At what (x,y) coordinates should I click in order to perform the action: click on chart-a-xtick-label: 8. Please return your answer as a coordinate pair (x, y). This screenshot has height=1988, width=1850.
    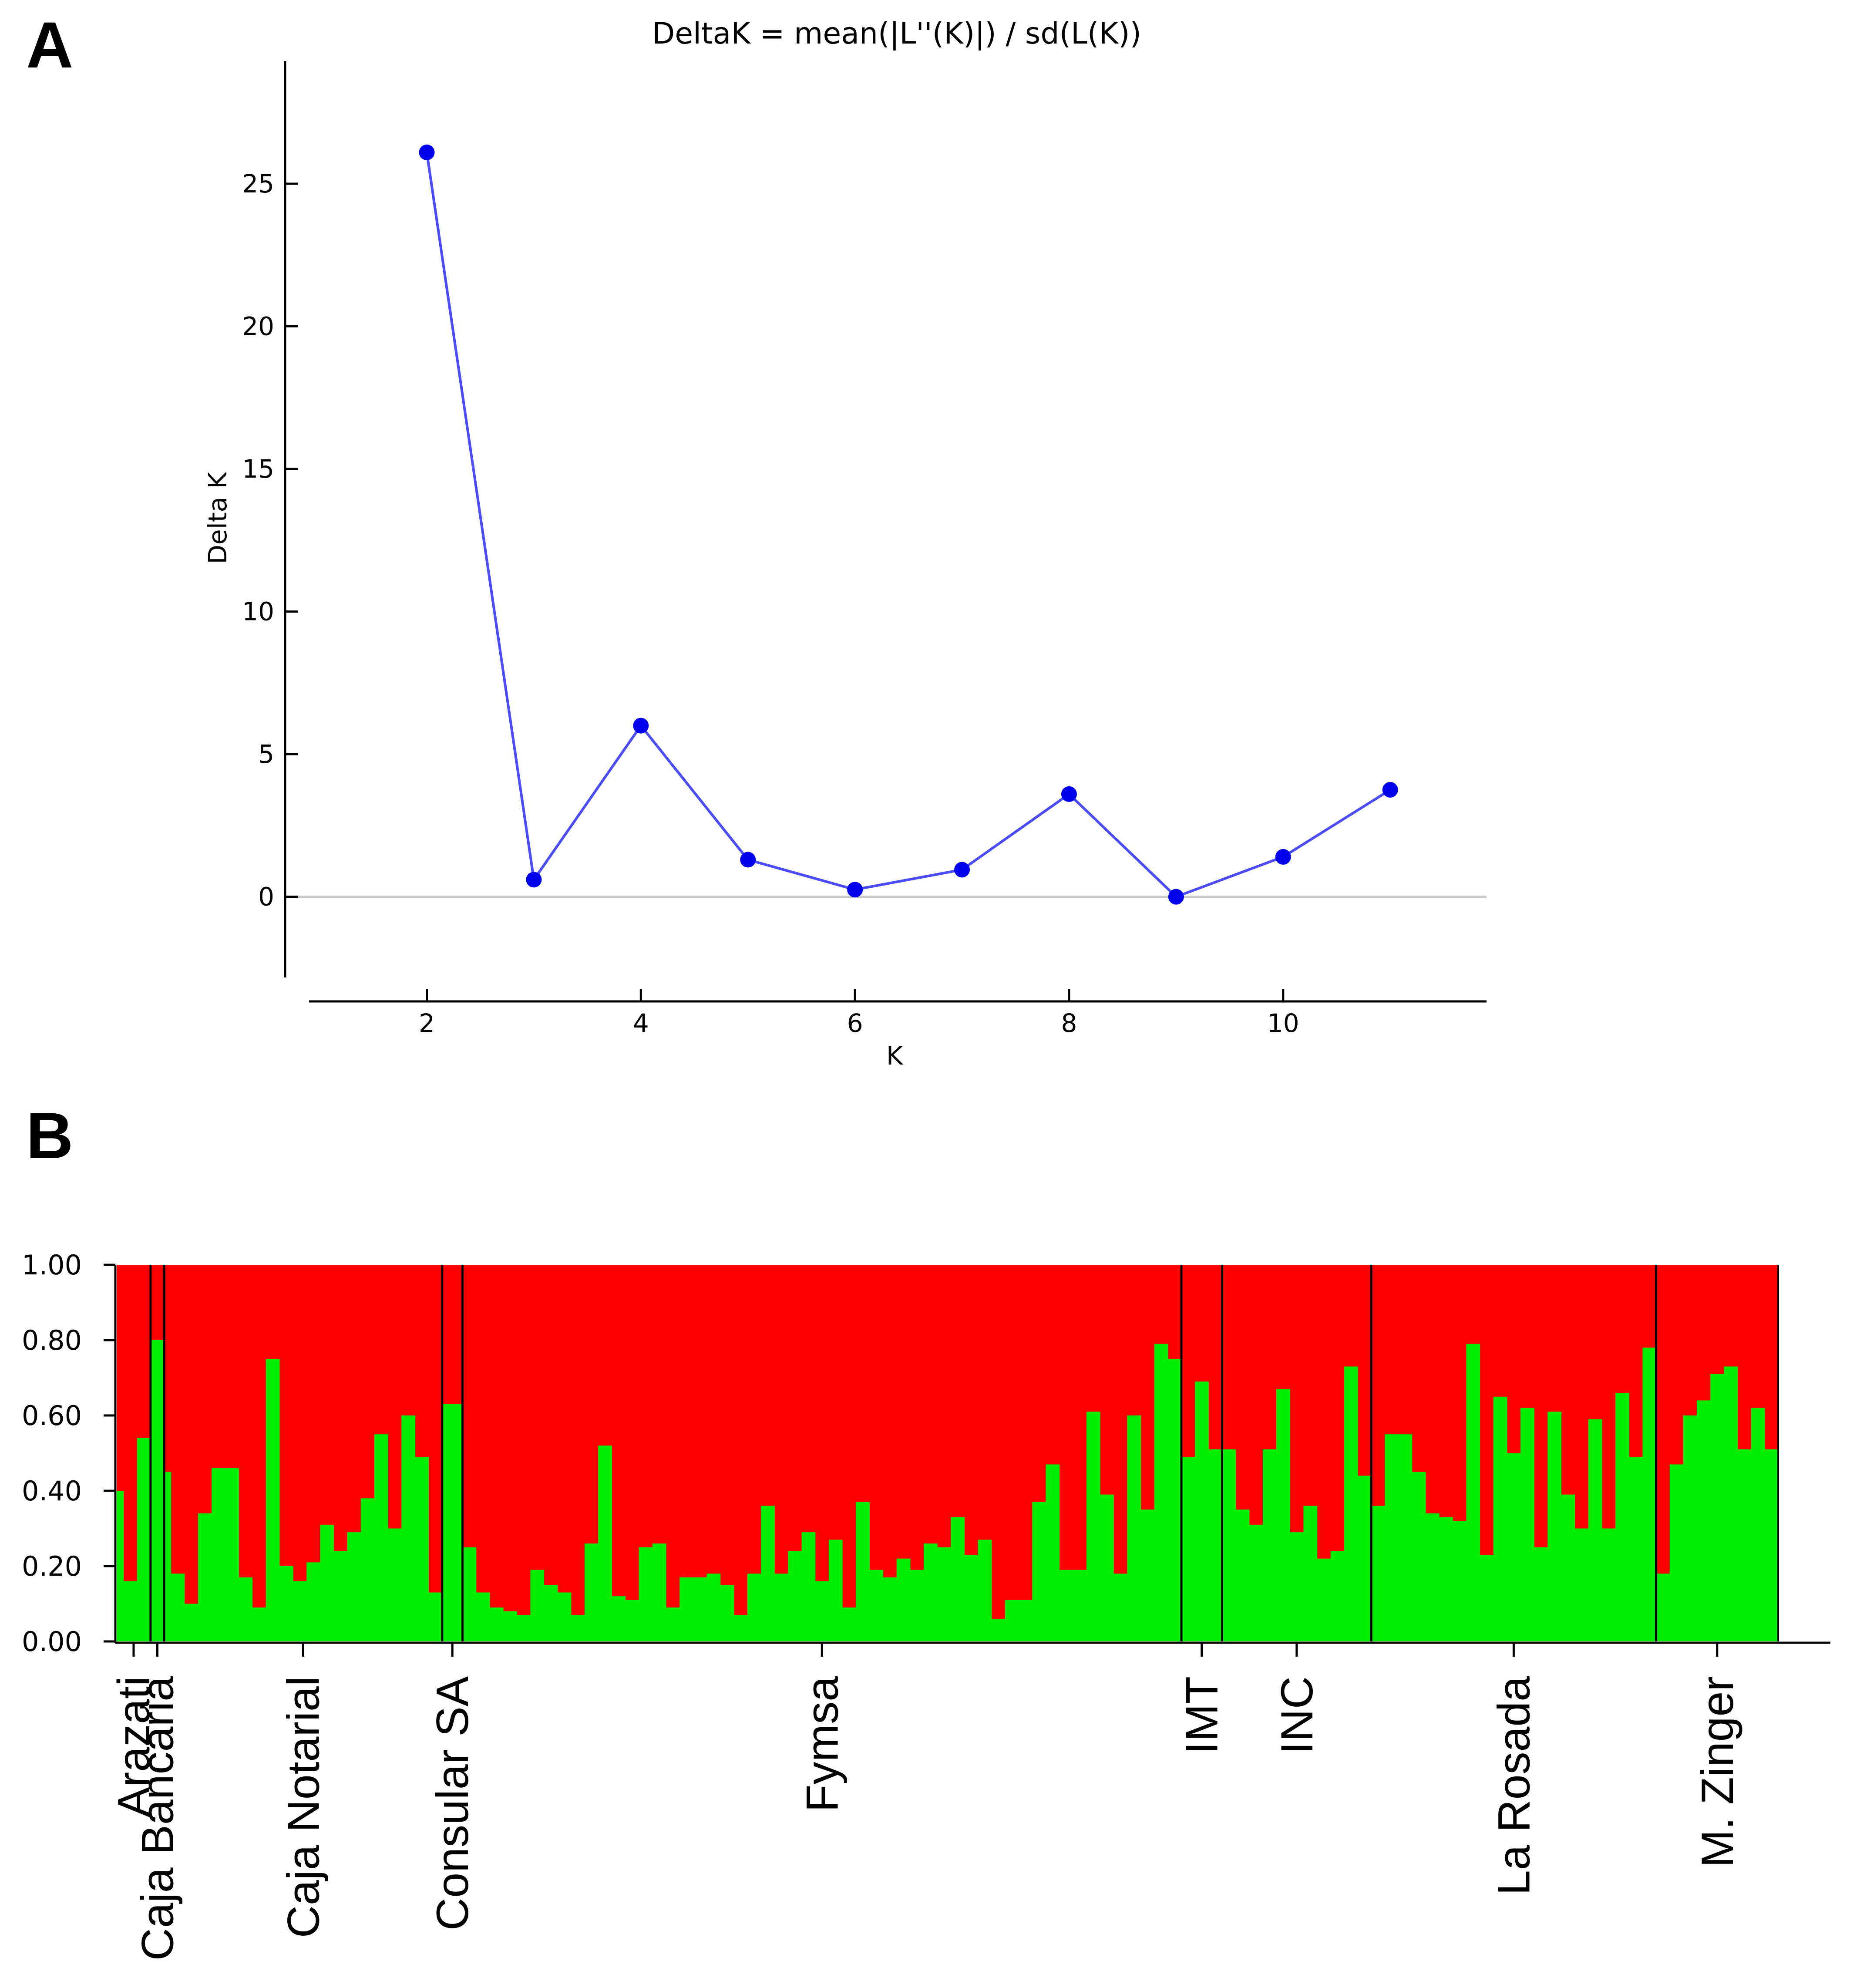
    Looking at the image, I should click on (1069, 1023).